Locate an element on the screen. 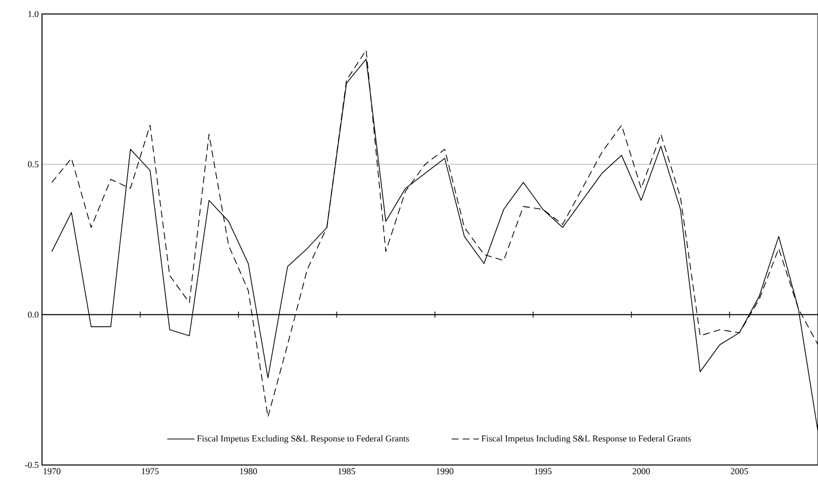 The width and height of the screenshot is (818, 488). x-tick-label: 1970 is located at coordinates (52, 471).